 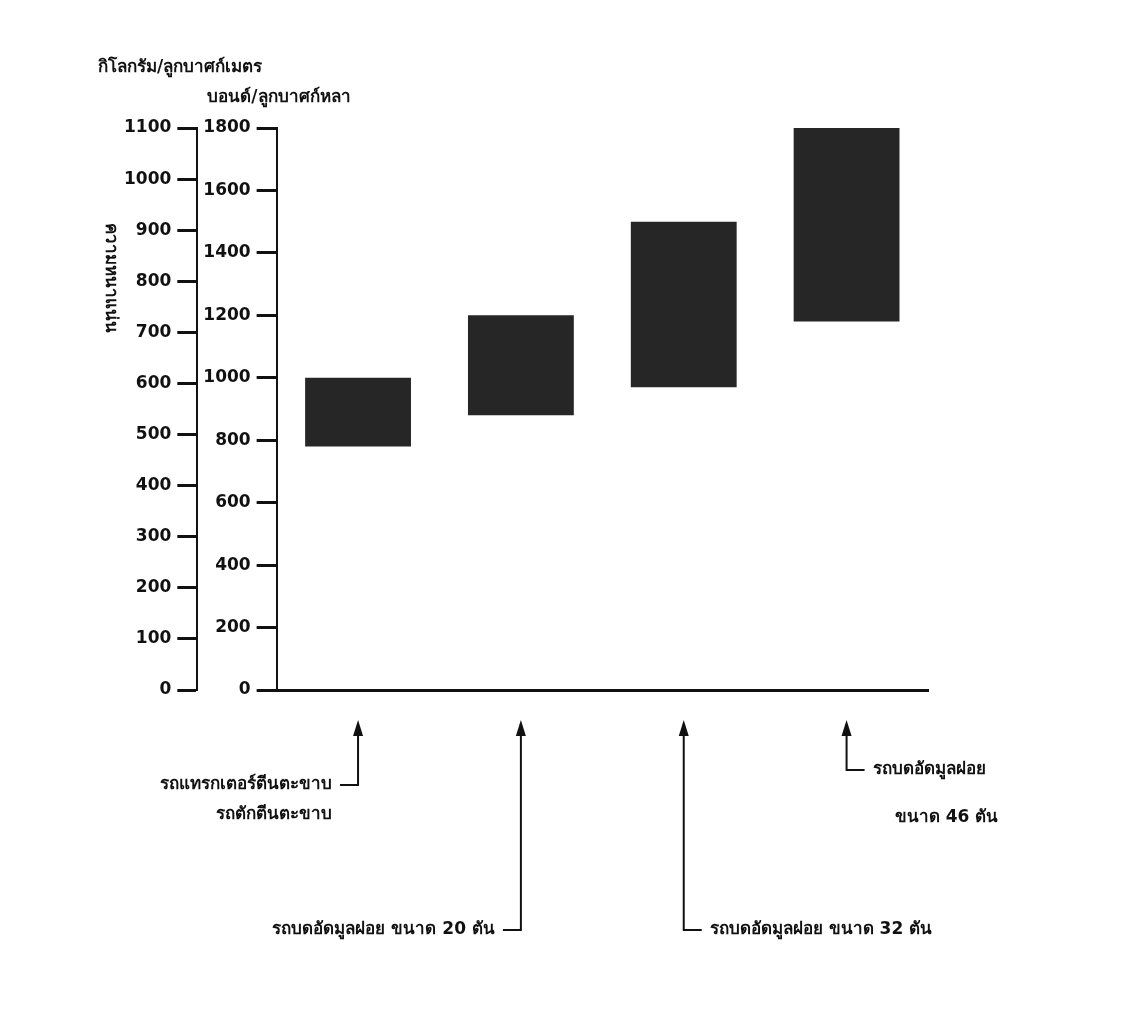 I want to click on y2-tick-label: 800, so click(x=153, y=279).